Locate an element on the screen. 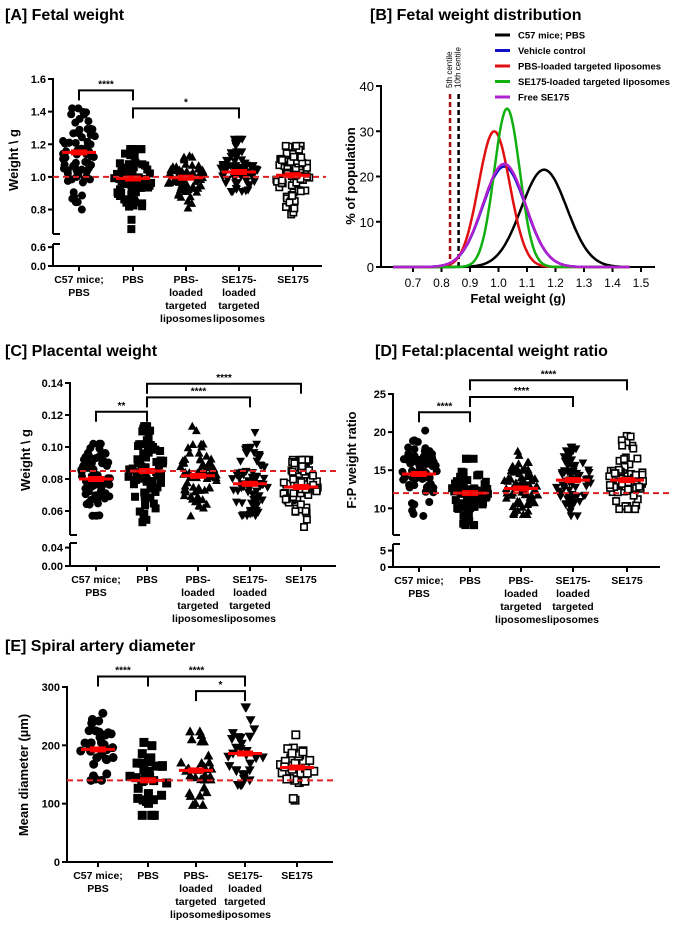 The image size is (679, 927). y-tick-label: 0.0 is located at coordinates (38, 267).